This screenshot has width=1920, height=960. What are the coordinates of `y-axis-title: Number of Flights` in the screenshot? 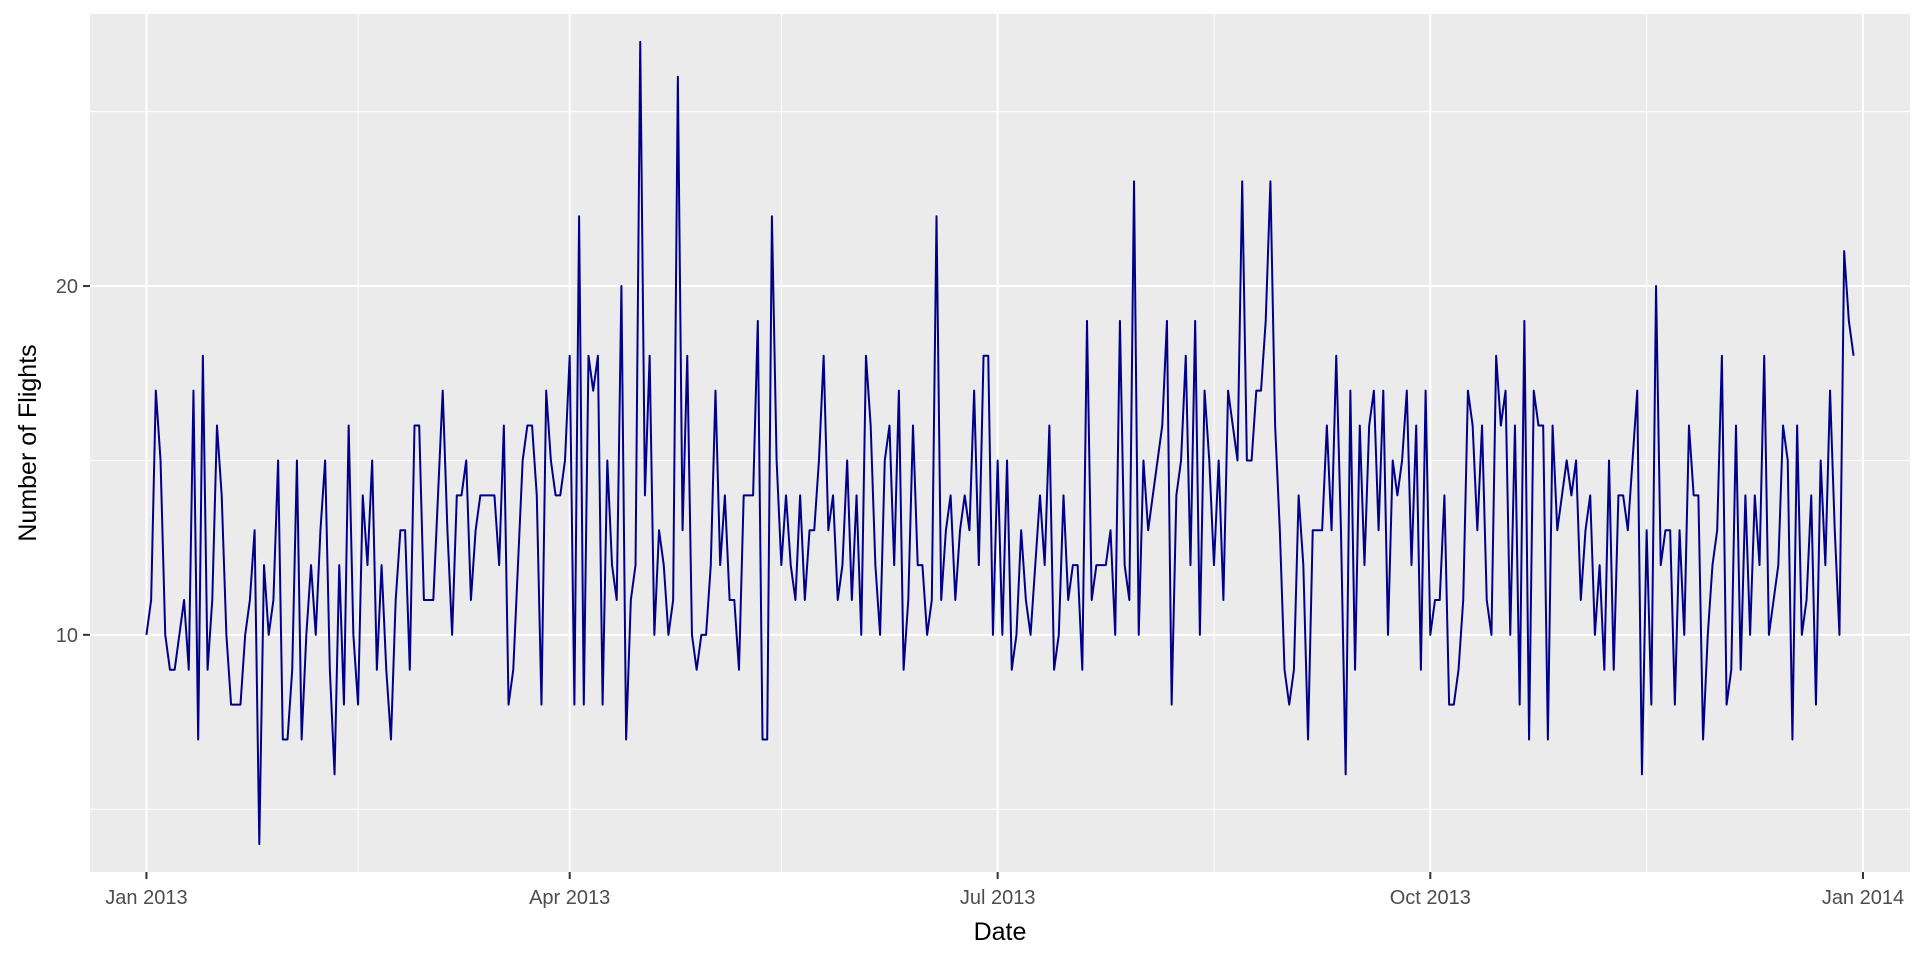 It's located at (28, 442).